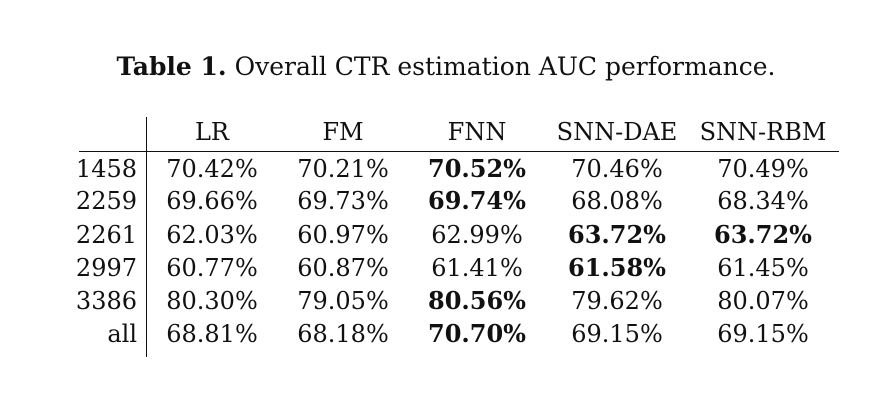 The height and width of the screenshot is (402, 892). Describe the element at coordinates (146, 237) in the screenshot. I see `vertical-rule` at that location.